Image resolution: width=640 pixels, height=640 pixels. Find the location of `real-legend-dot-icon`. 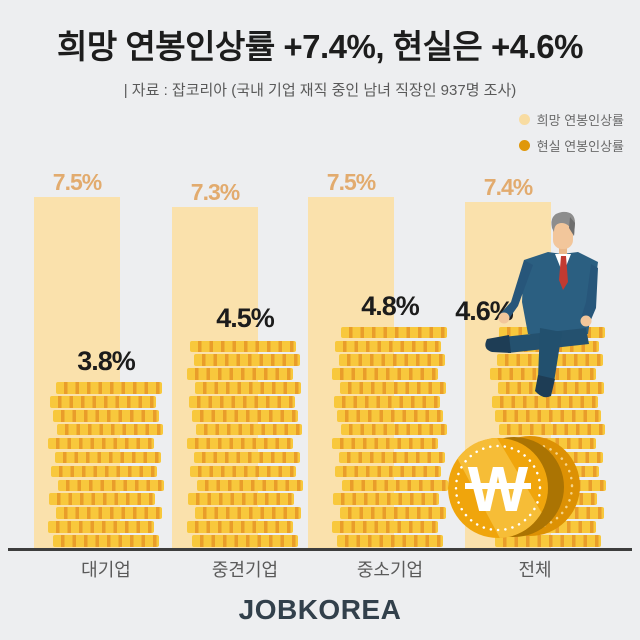

real-legend-dot-icon is located at coordinates (524, 145).